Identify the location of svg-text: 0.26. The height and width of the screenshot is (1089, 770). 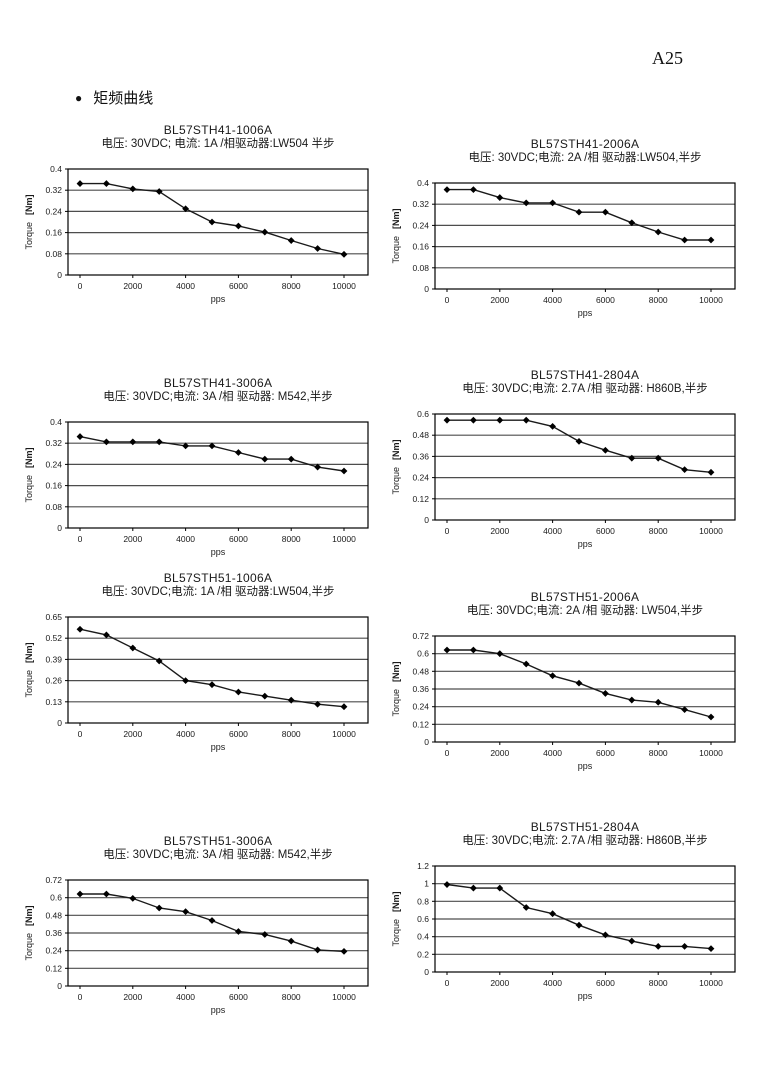
(53, 681).